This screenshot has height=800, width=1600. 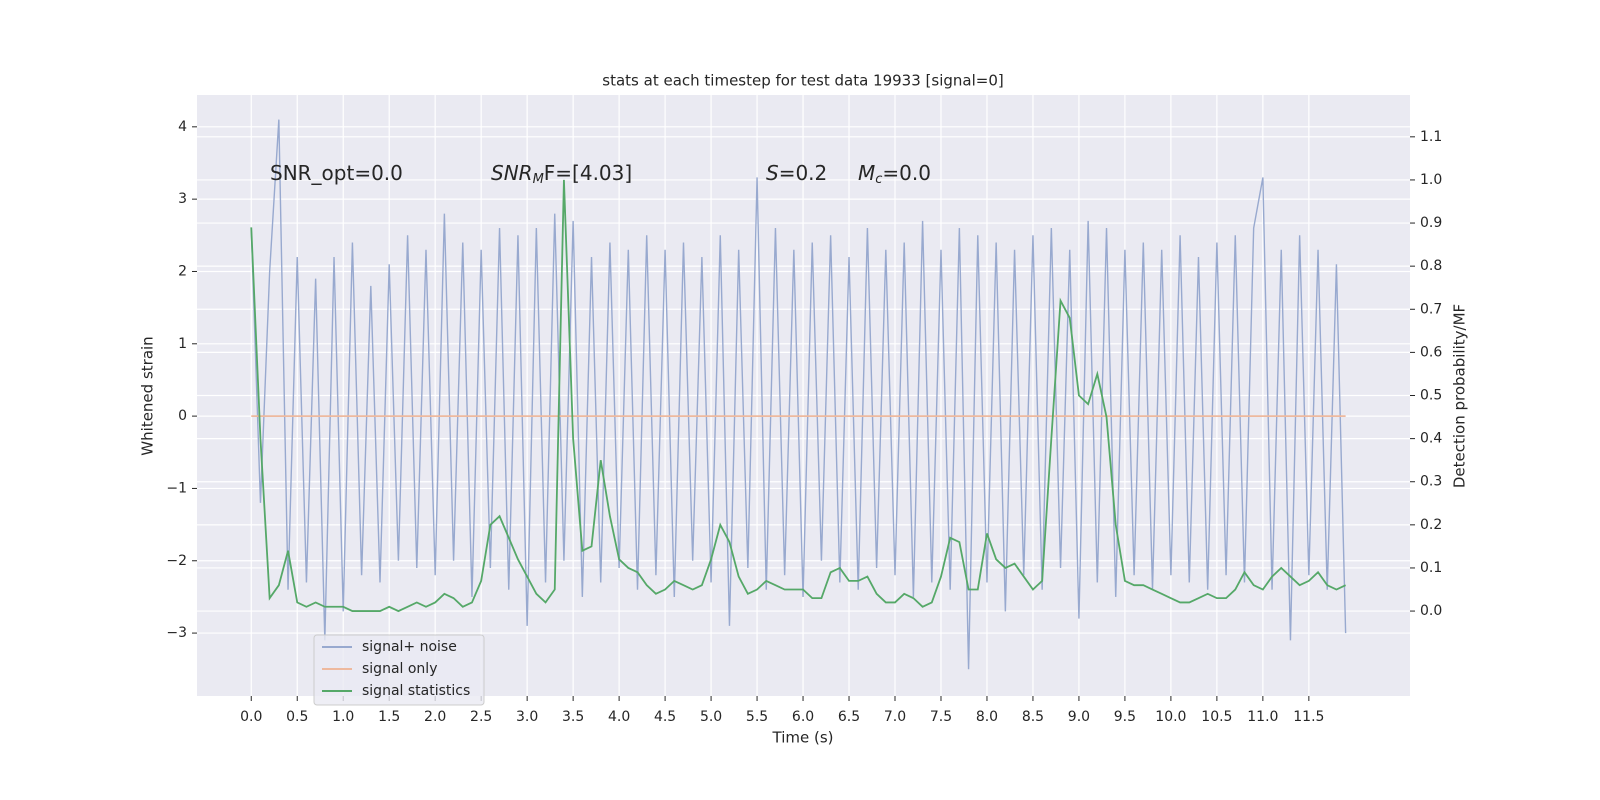 I want to click on annotation: SNRMF=[4.03], so click(x=561, y=174).